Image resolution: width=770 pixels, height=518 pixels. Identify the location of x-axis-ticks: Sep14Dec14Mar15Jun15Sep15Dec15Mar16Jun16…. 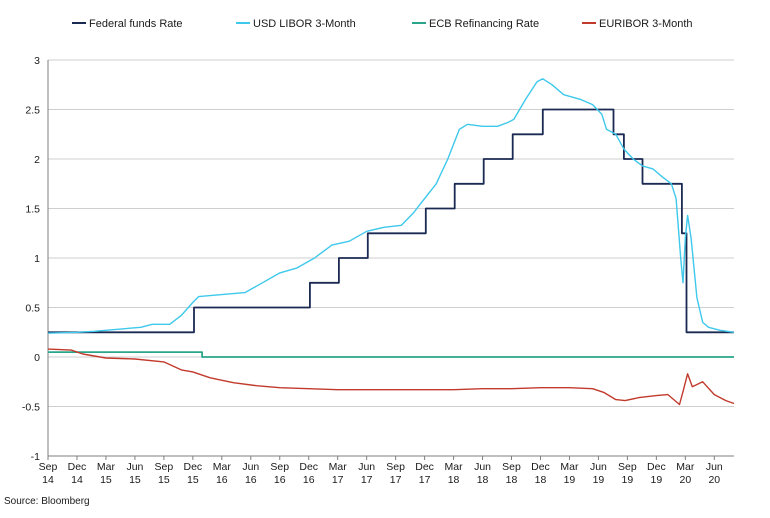
(381, 471).